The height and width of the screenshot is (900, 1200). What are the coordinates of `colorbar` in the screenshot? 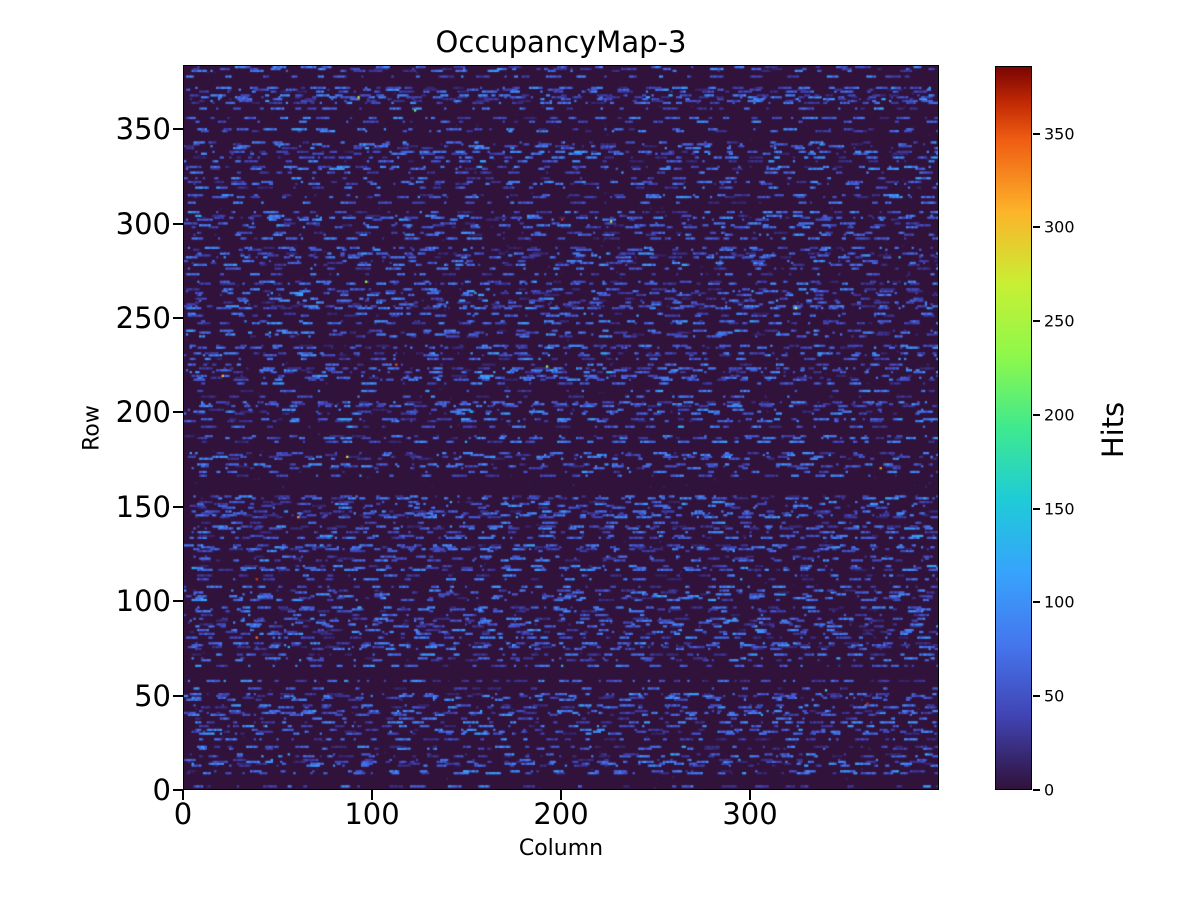 It's located at (1013, 428).